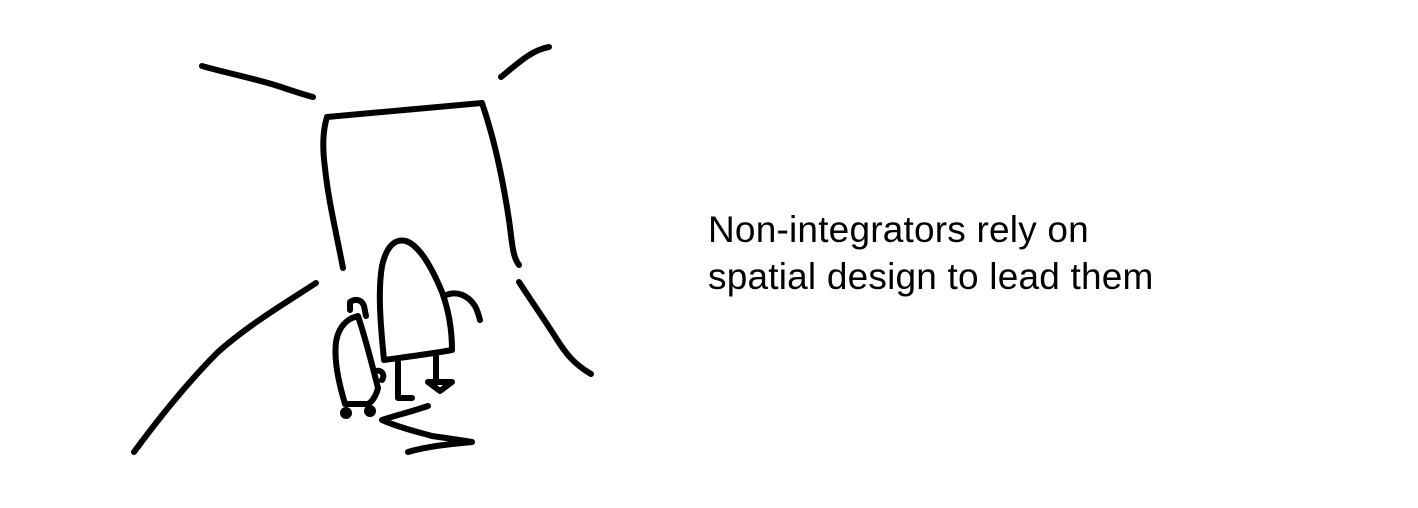 Image resolution: width=1418 pixels, height=508 pixels. Describe the element at coordinates (257, 81) in the screenshot. I see `left-ceiling-line` at that location.